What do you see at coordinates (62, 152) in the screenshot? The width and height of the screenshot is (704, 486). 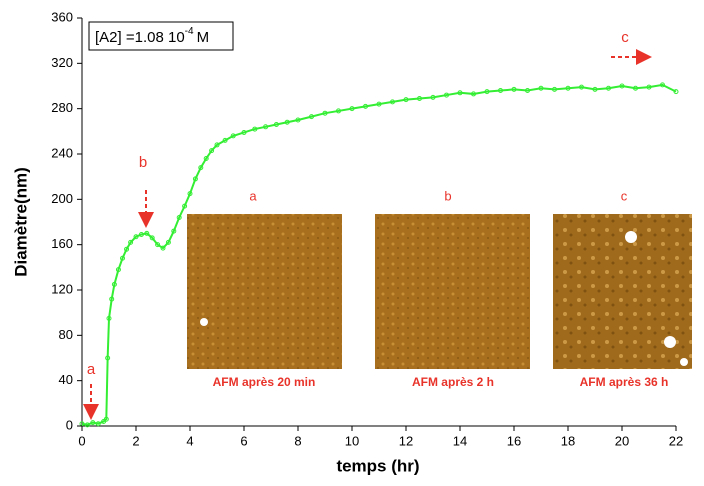 I see `y-tick-label: 240` at bounding box center [62, 152].